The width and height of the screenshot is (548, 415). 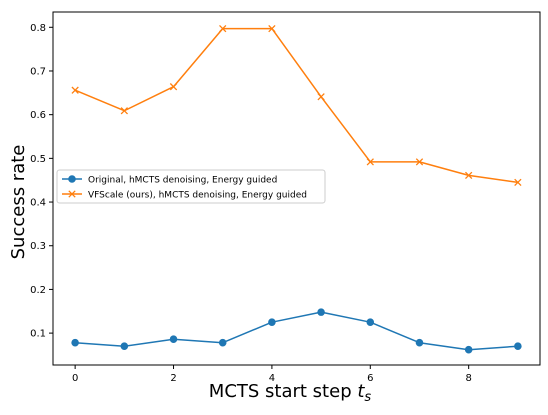 What do you see at coordinates (182, 181) in the screenshot?
I see `legend-label: Original, hMCTS denoising, Energy guided` at bounding box center [182, 181].